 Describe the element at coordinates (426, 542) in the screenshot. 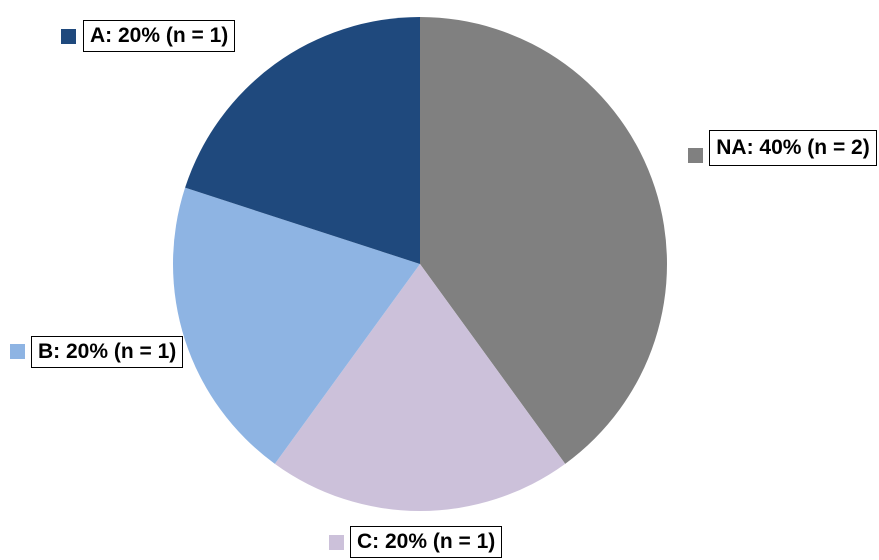

I see `slice-label-c: C: 20% (n = 1)` at that location.